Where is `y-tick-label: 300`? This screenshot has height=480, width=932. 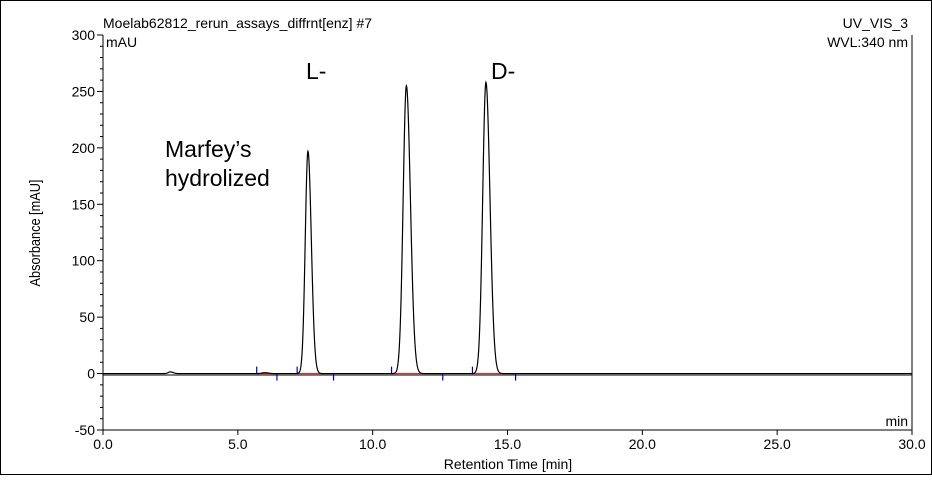
y-tick-label: 300 is located at coordinates (84, 35).